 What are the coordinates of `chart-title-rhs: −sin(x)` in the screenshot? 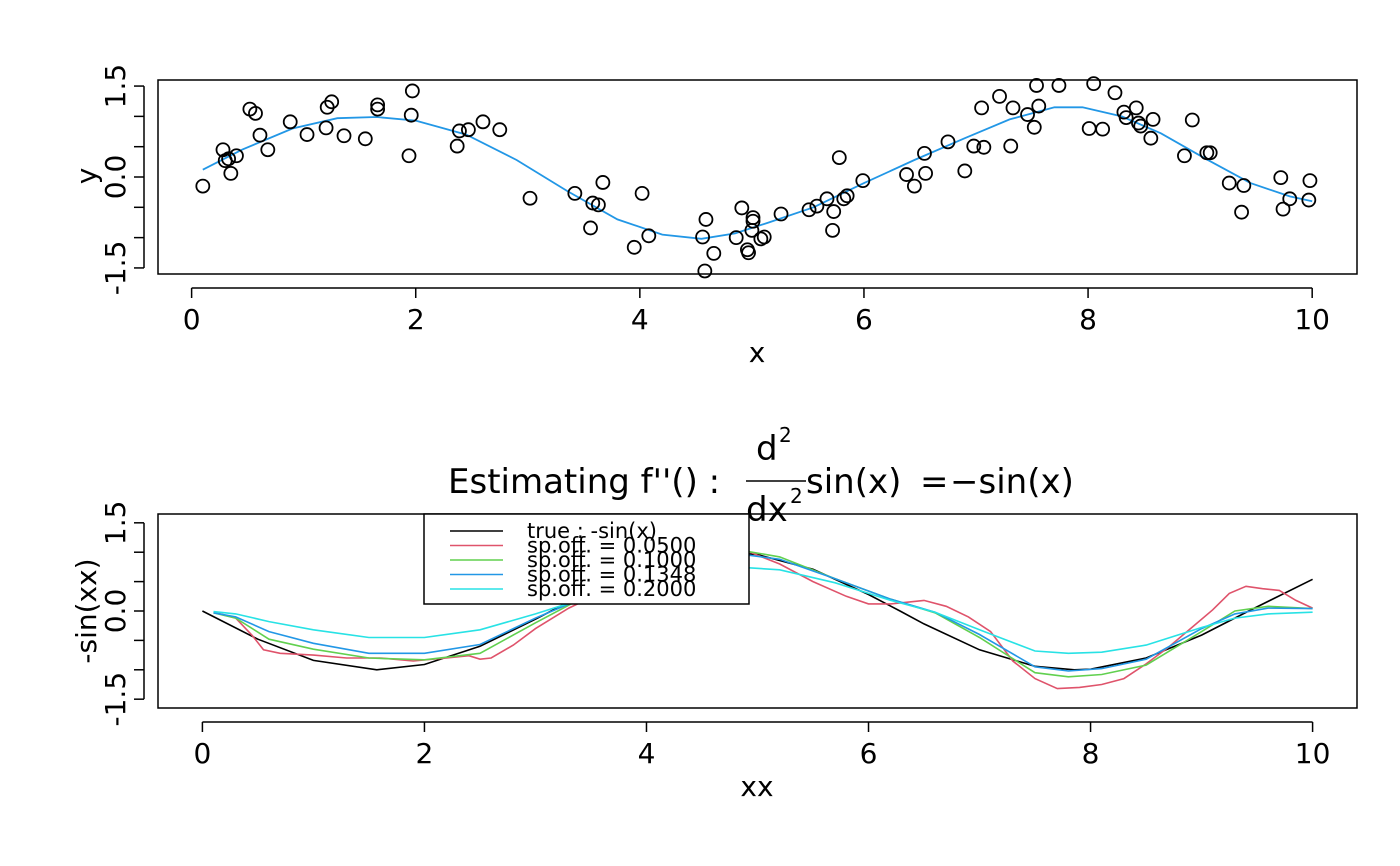 It's located at (1012, 482).